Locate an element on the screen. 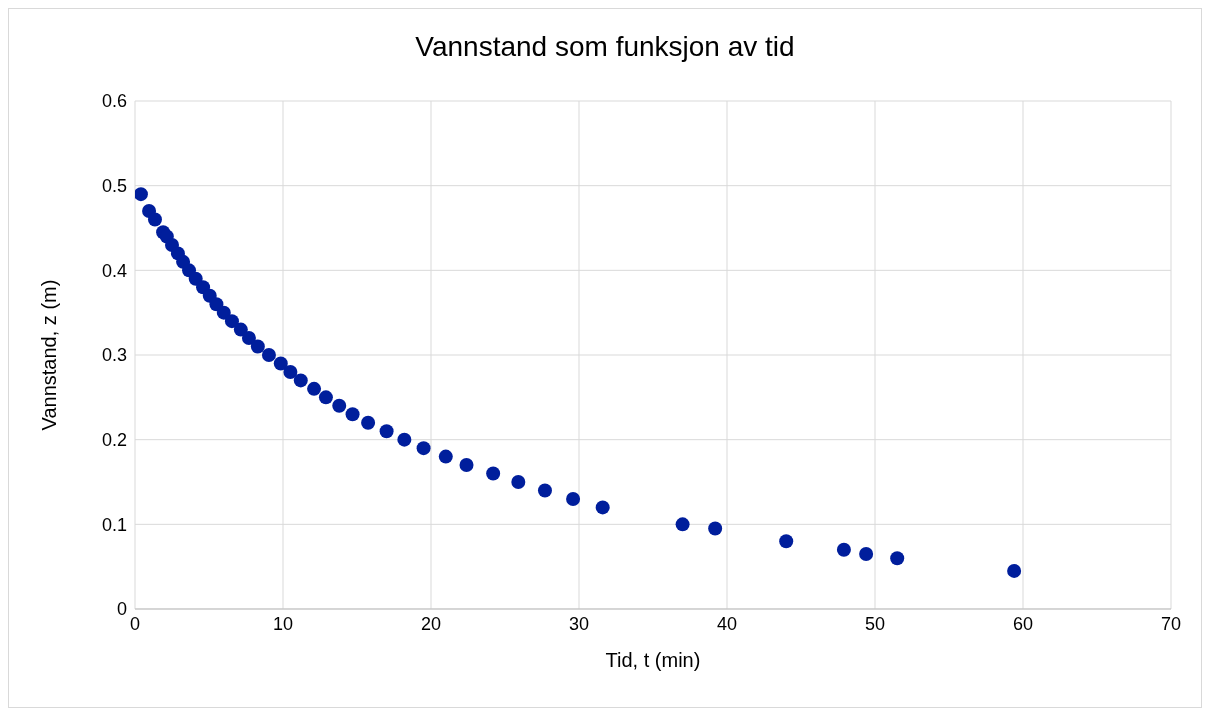 The width and height of the screenshot is (1210, 716). x-tick-label: 60 is located at coordinates (1023, 623).